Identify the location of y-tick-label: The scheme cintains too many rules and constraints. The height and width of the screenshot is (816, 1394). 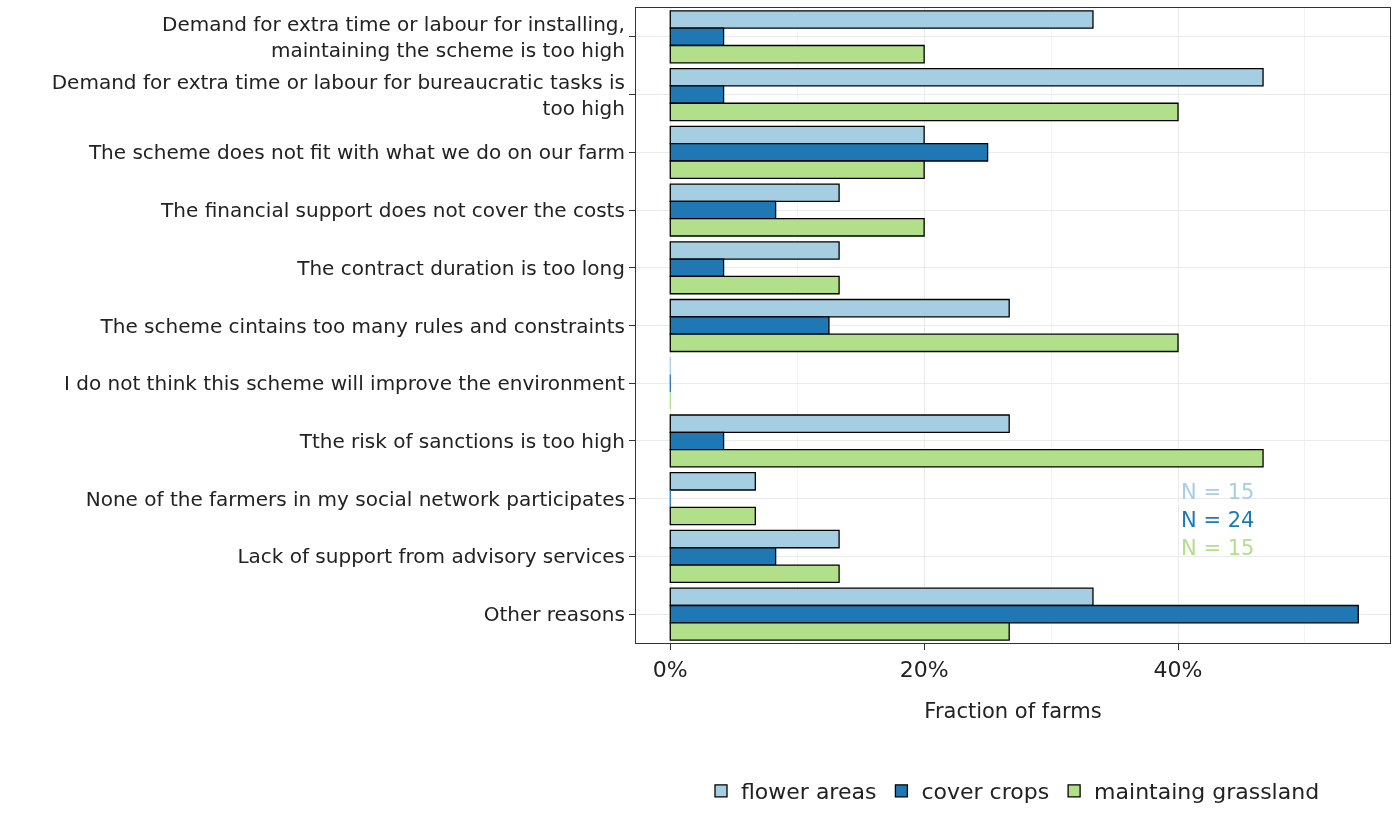
(362, 325).